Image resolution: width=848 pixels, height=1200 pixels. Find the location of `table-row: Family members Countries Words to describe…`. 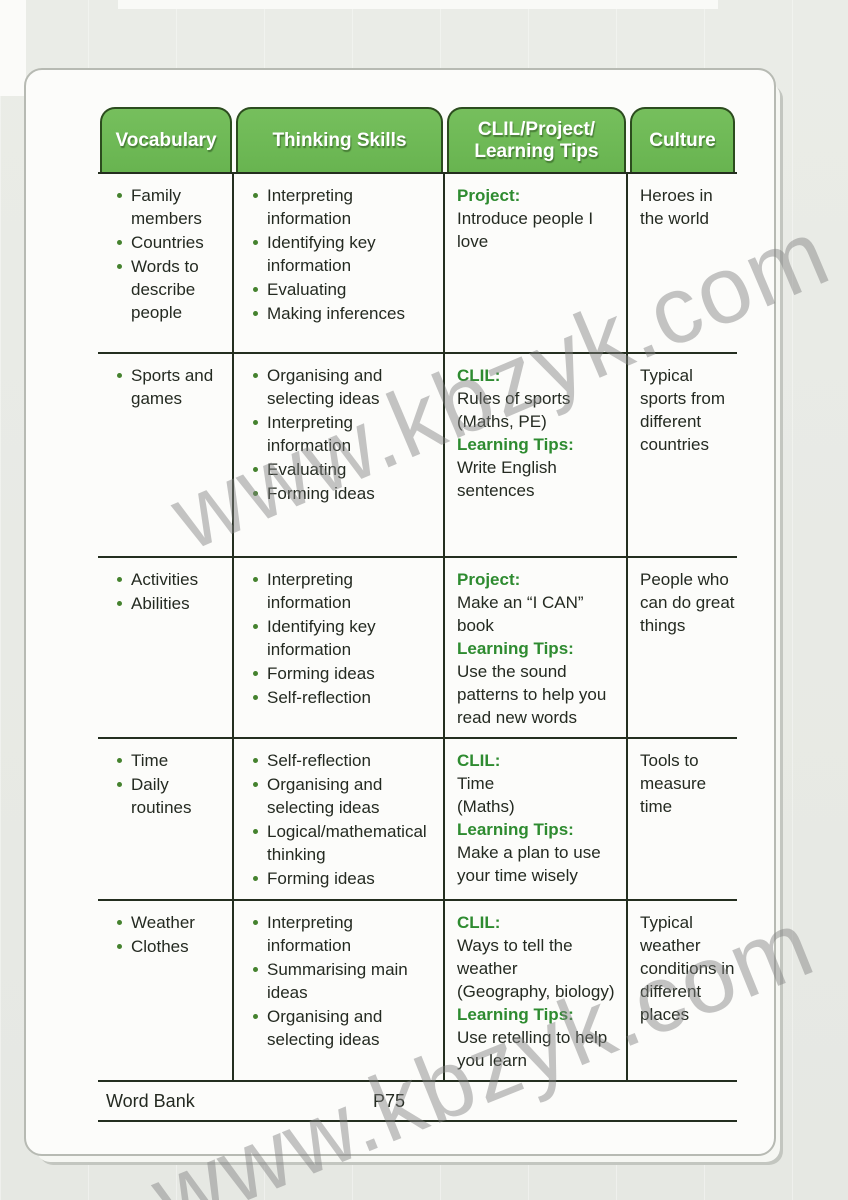

table-row: Family members Countries Words to describe… is located at coordinates (417, 264).